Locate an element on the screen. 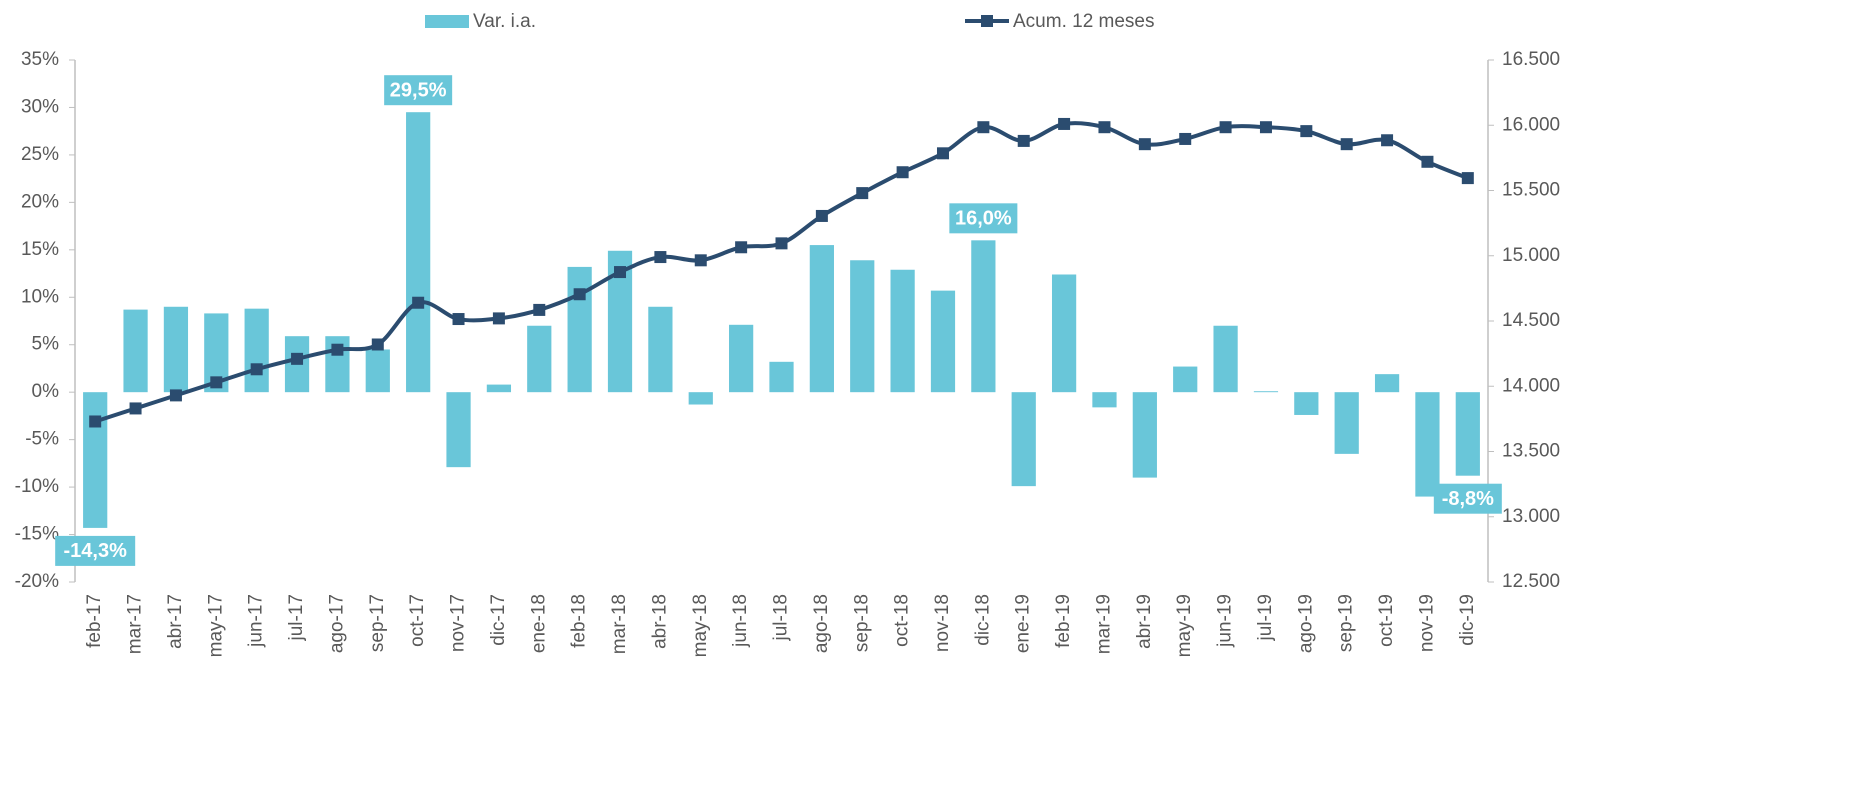 Image resolution: width=1873 pixels, height=788 pixels. y2-tick-label: 12.500 is located at coordinates (1531, 581).